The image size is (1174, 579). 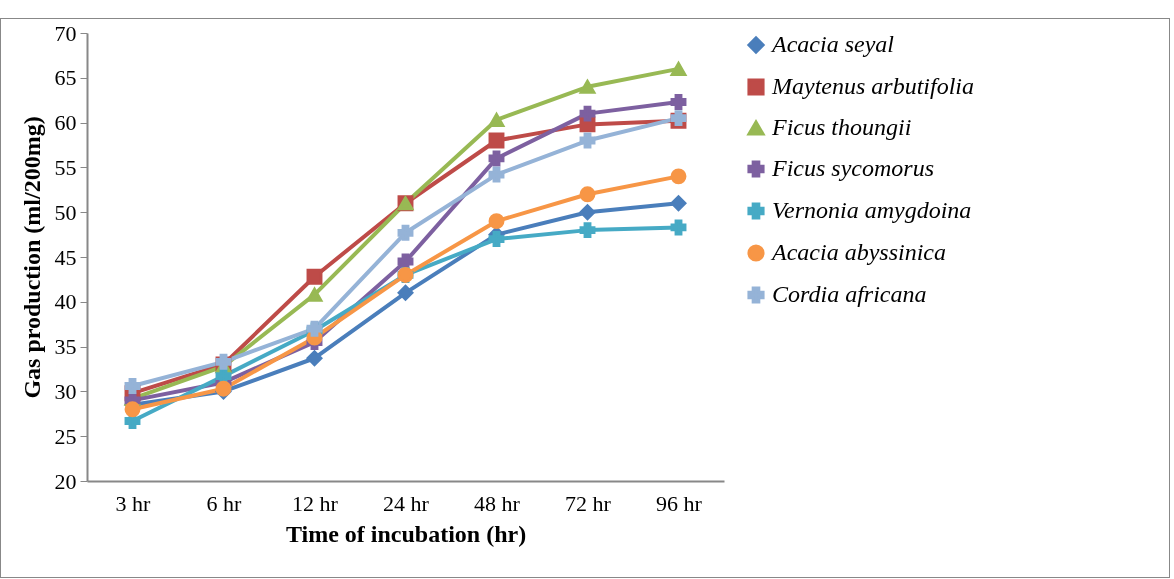 I want to click on y-tick-label: 40, so click(x=65, y=302).